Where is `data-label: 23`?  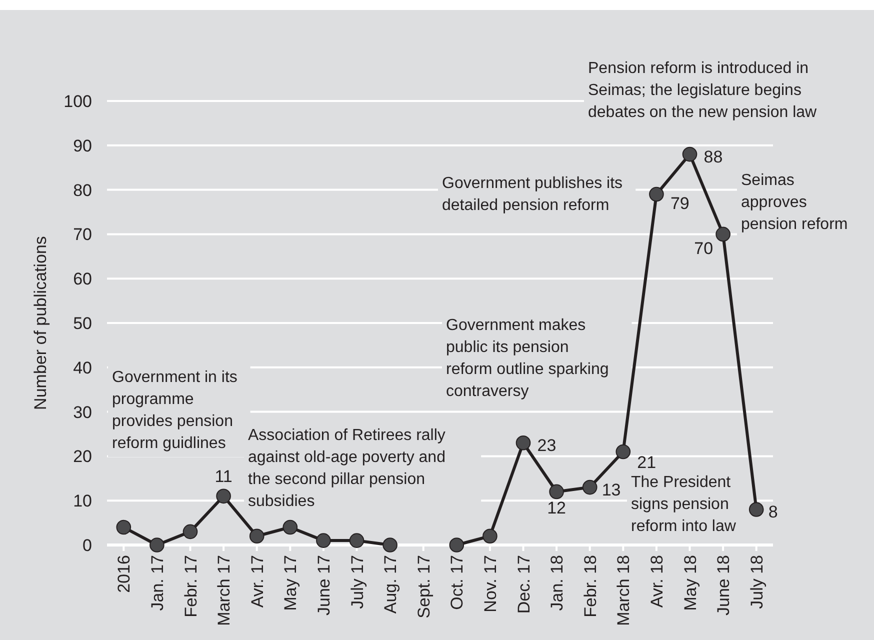 data-label: 23 is located at coordinates (546, 445).